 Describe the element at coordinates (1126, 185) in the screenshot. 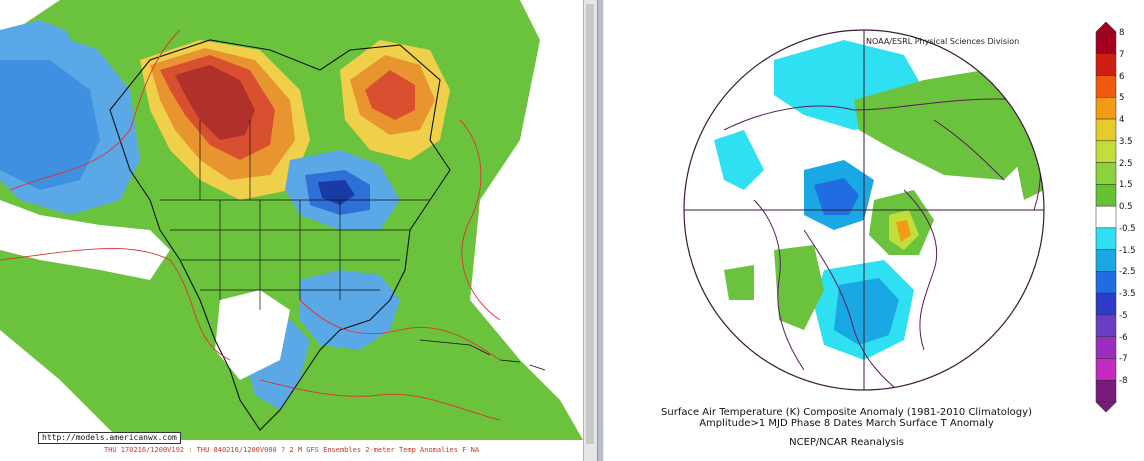

I see `colorbar-tick-label: 1.5` at that location.